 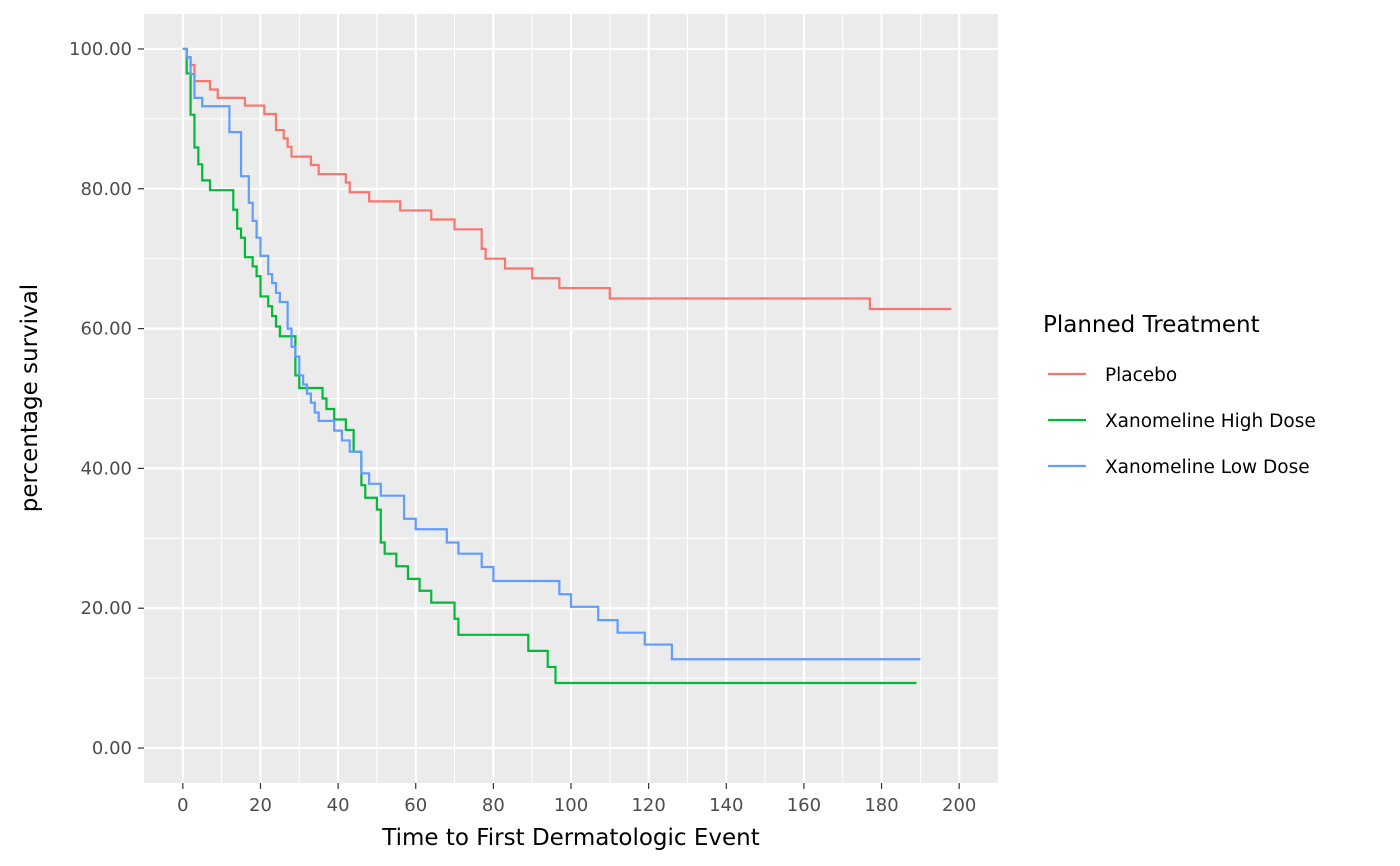 I want to click on x-tick-label: 0, so click(x=182, y=805).